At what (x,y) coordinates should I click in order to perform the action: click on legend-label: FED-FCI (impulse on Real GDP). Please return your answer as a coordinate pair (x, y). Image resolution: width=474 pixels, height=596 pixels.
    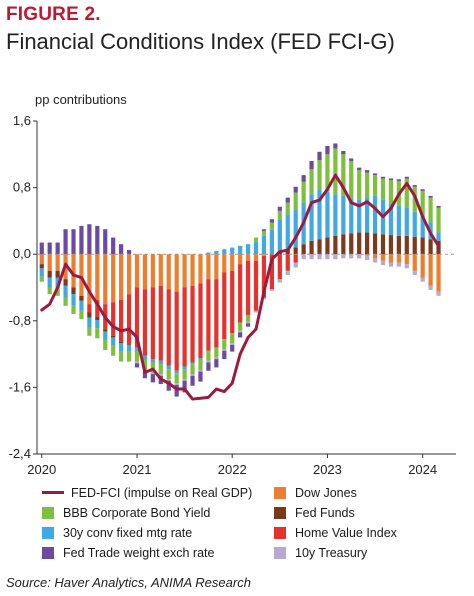
    Looking at the image, I should click on (162, 493).